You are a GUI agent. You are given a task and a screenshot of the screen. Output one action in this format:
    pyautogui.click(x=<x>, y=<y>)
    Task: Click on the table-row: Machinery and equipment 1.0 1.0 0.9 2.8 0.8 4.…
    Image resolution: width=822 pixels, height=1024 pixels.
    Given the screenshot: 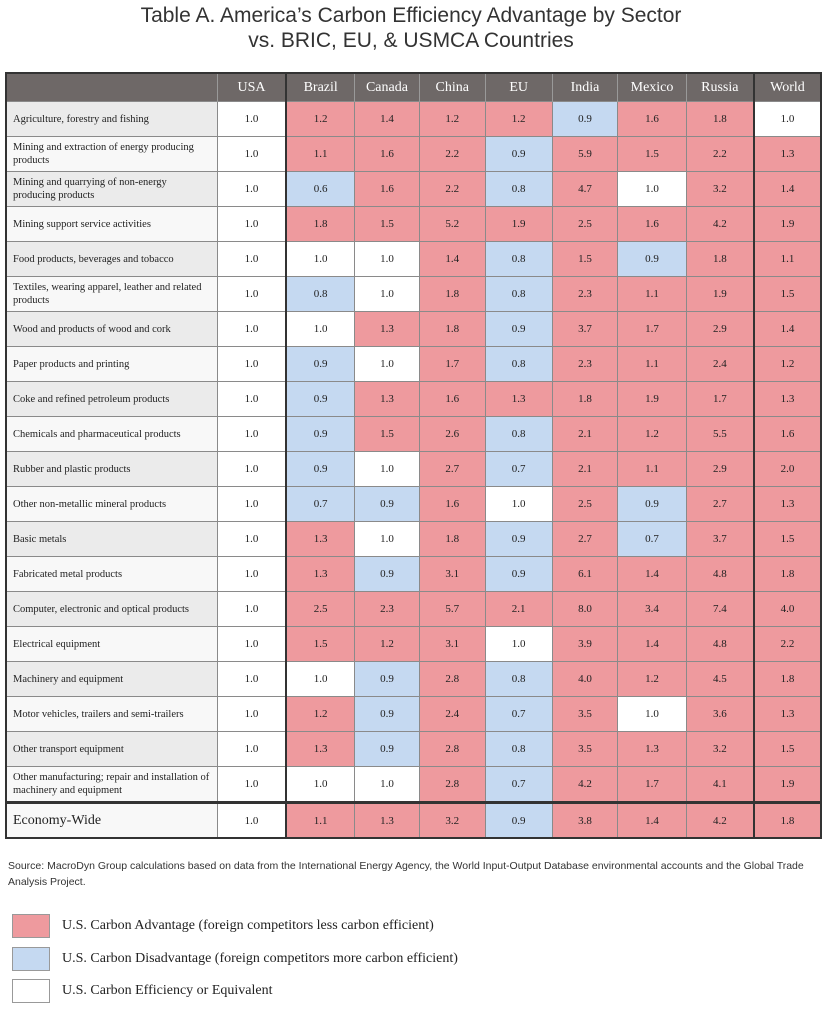 What is the action you would take?
    pyautogui.click(x=413, y=679)
    